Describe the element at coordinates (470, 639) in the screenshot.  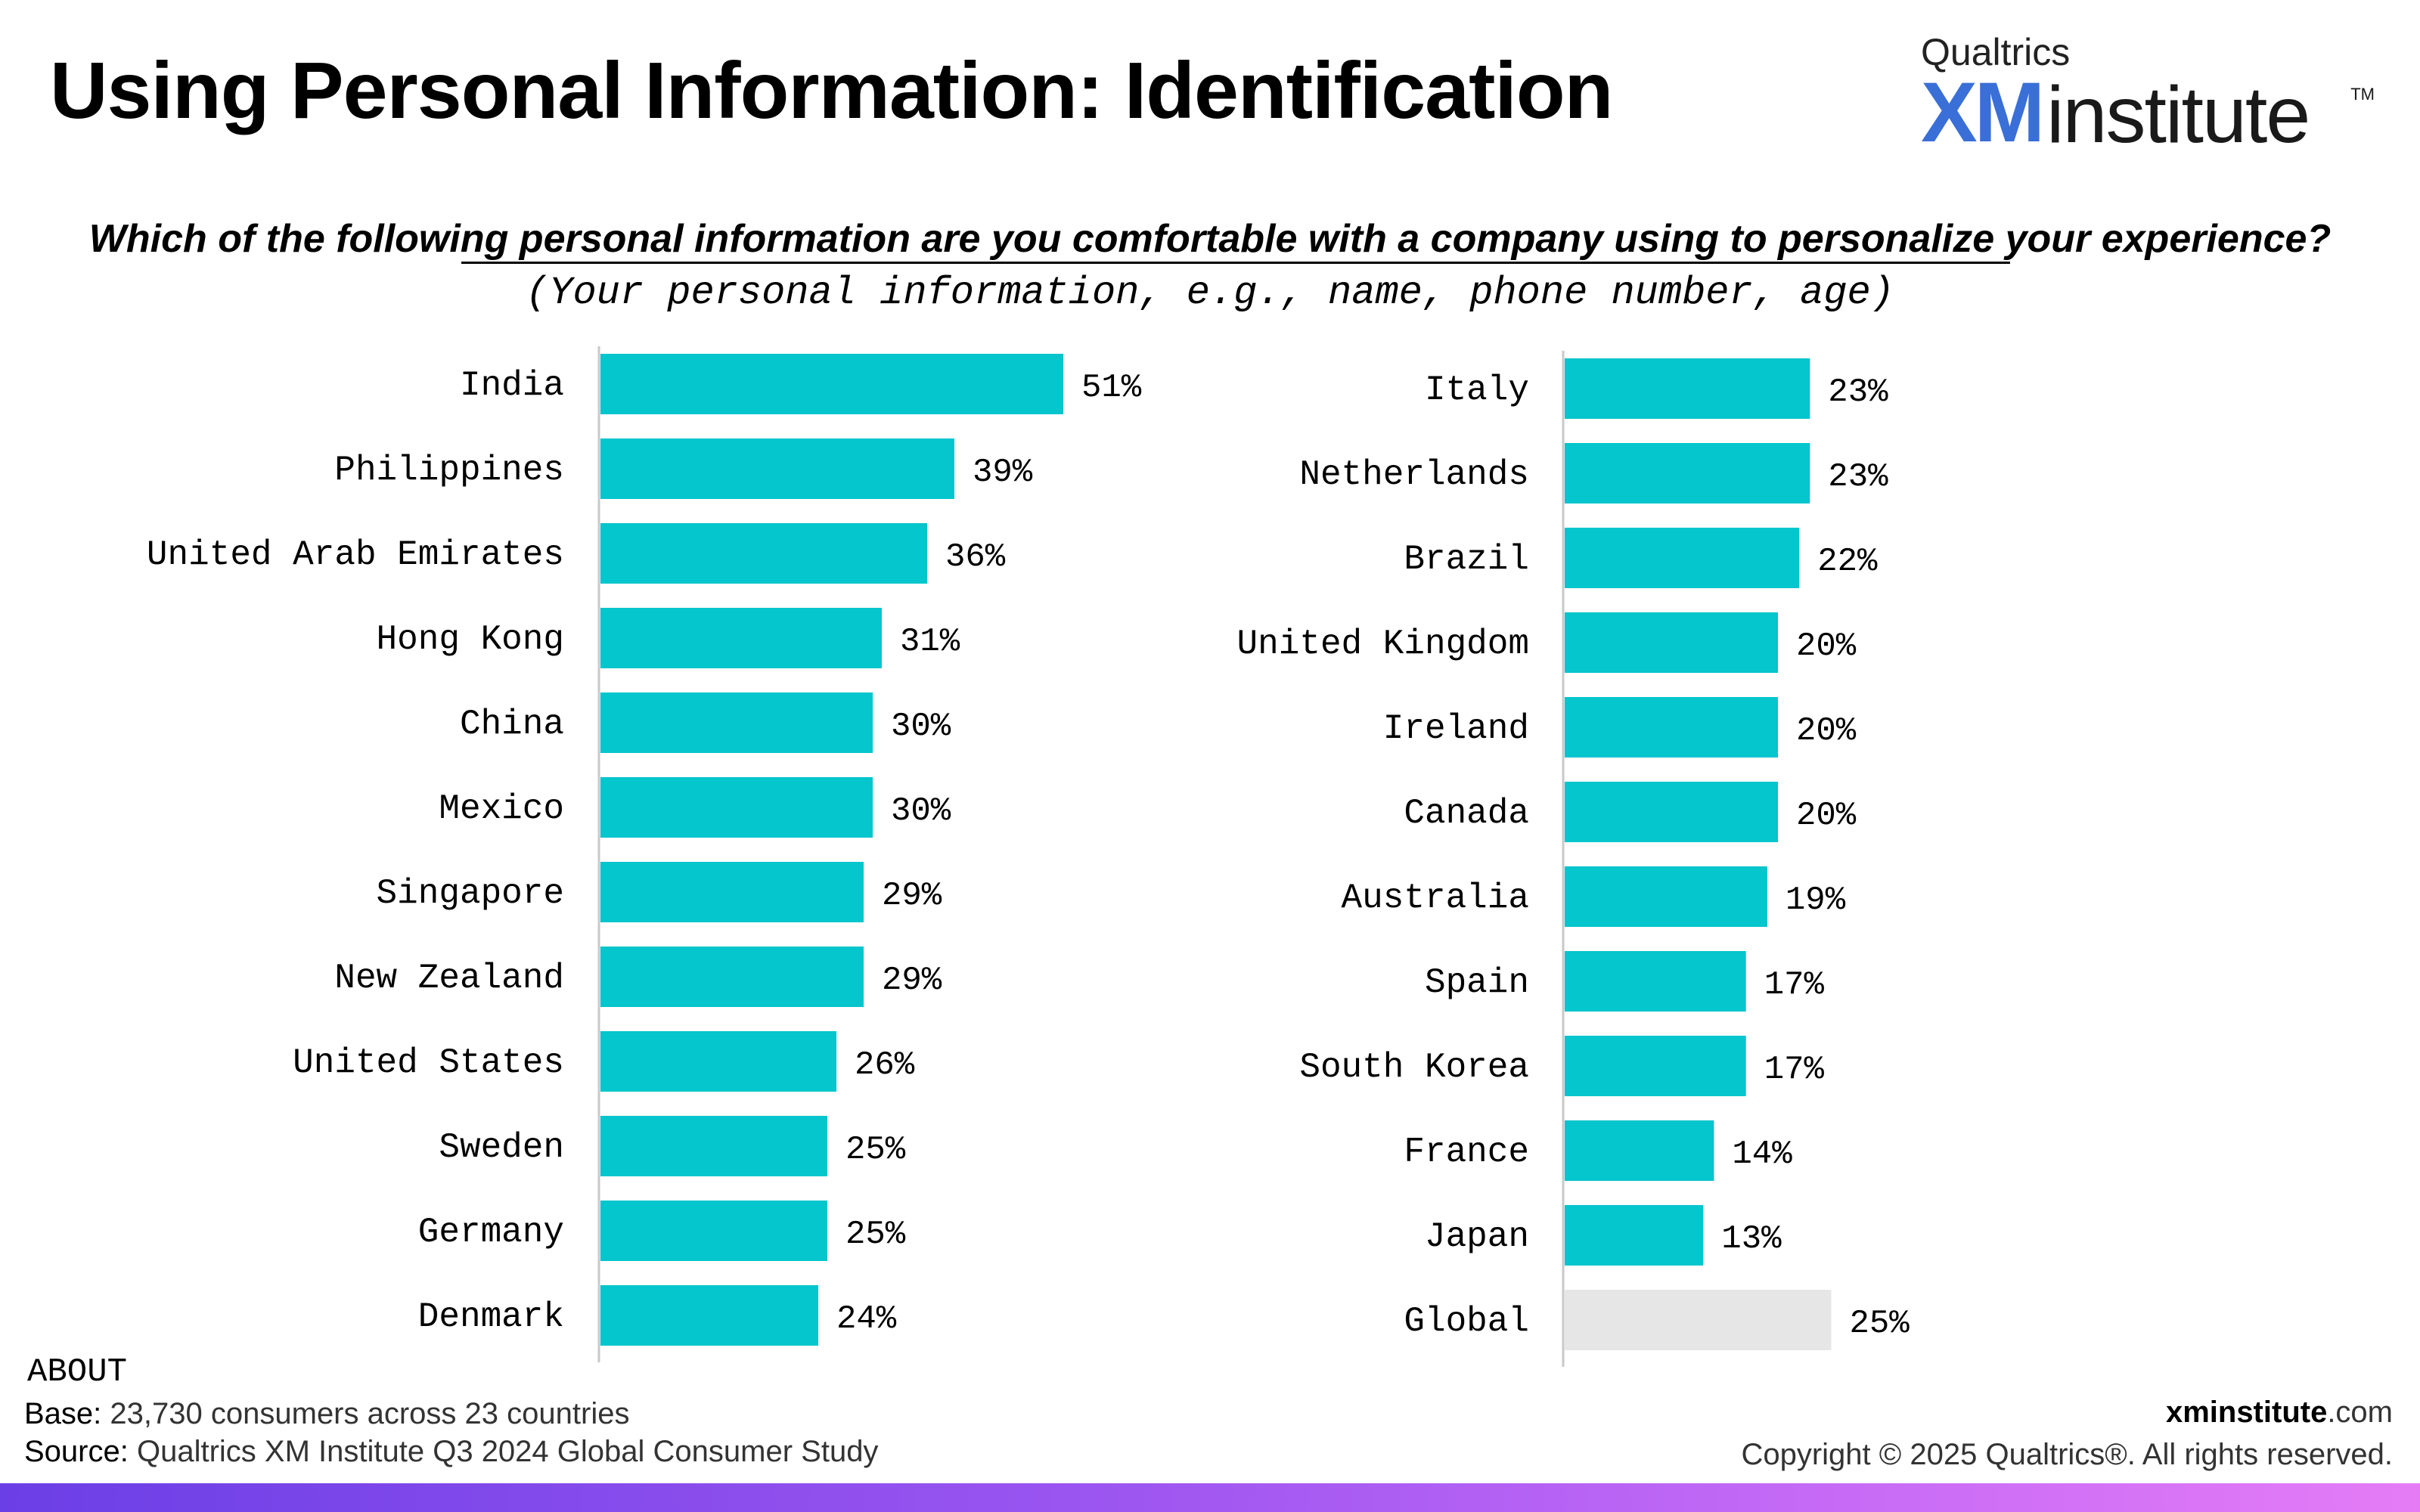
I see `category-label: Hong Kong` at that location.